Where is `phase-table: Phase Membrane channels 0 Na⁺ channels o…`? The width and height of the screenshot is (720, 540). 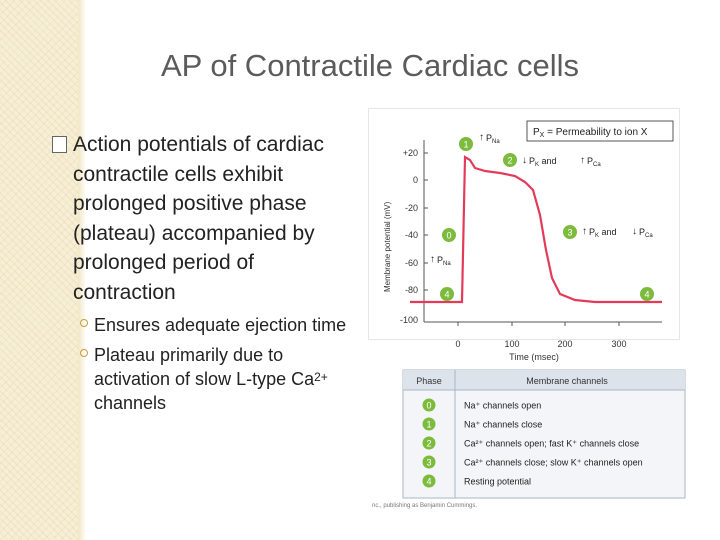
phase-table: Phase Membrane channels 0 Na⁺ channels o… is located at coordinates (544, 434).